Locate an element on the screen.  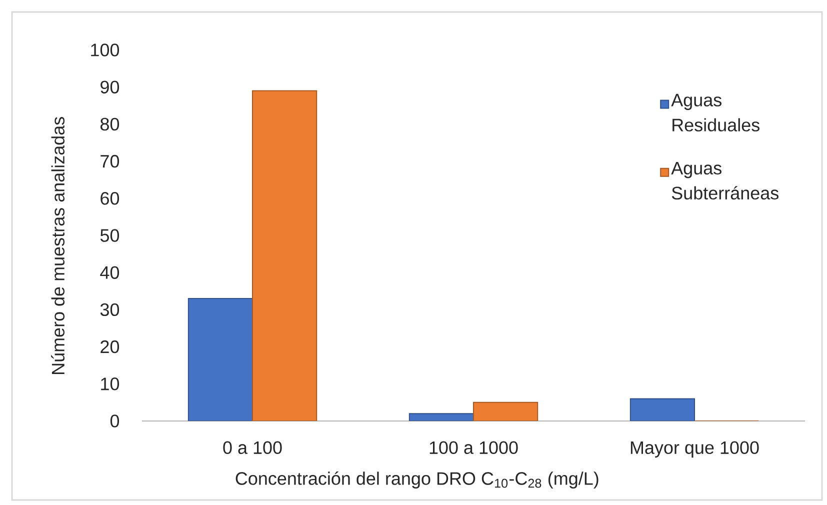
y-tick-label: 40 is located at coordinates (110, 272).